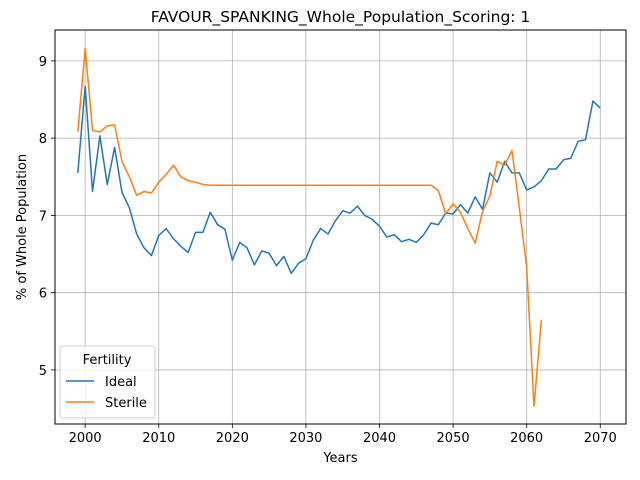 The height and width of the screenshot is (480, 640). I want to click on legend: Fertility Ideal Sterile, so click(107, 382).